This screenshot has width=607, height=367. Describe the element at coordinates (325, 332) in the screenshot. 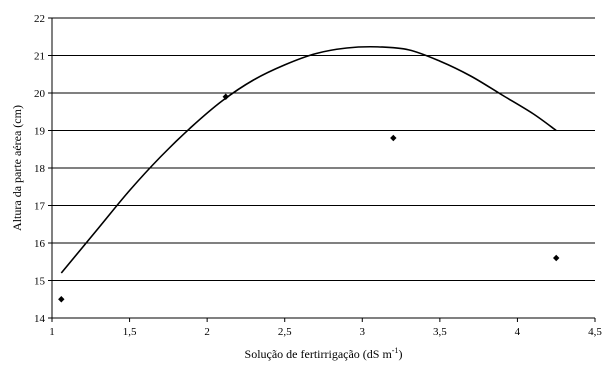

I see `x-tick-labels: 1 1,5 2 2,5 3 3,5 4 4,5` at that location.